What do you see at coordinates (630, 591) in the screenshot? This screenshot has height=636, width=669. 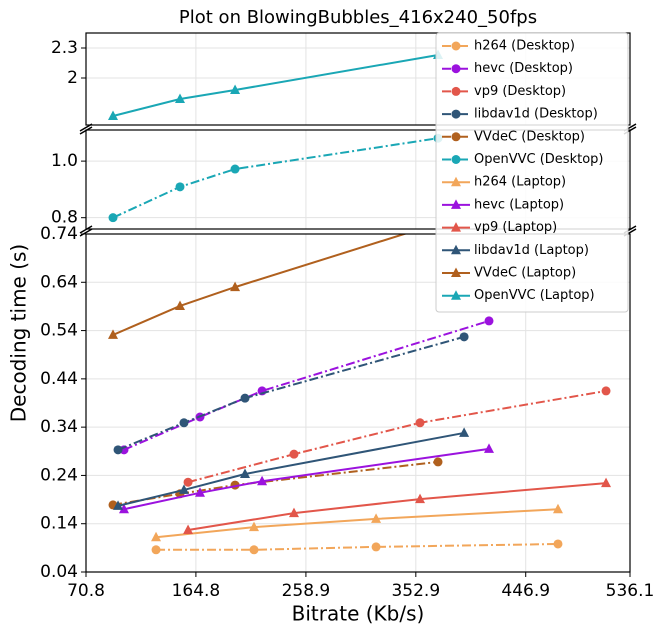 I see `x-tick-label: 536.1` at bounding box center [630, 591].